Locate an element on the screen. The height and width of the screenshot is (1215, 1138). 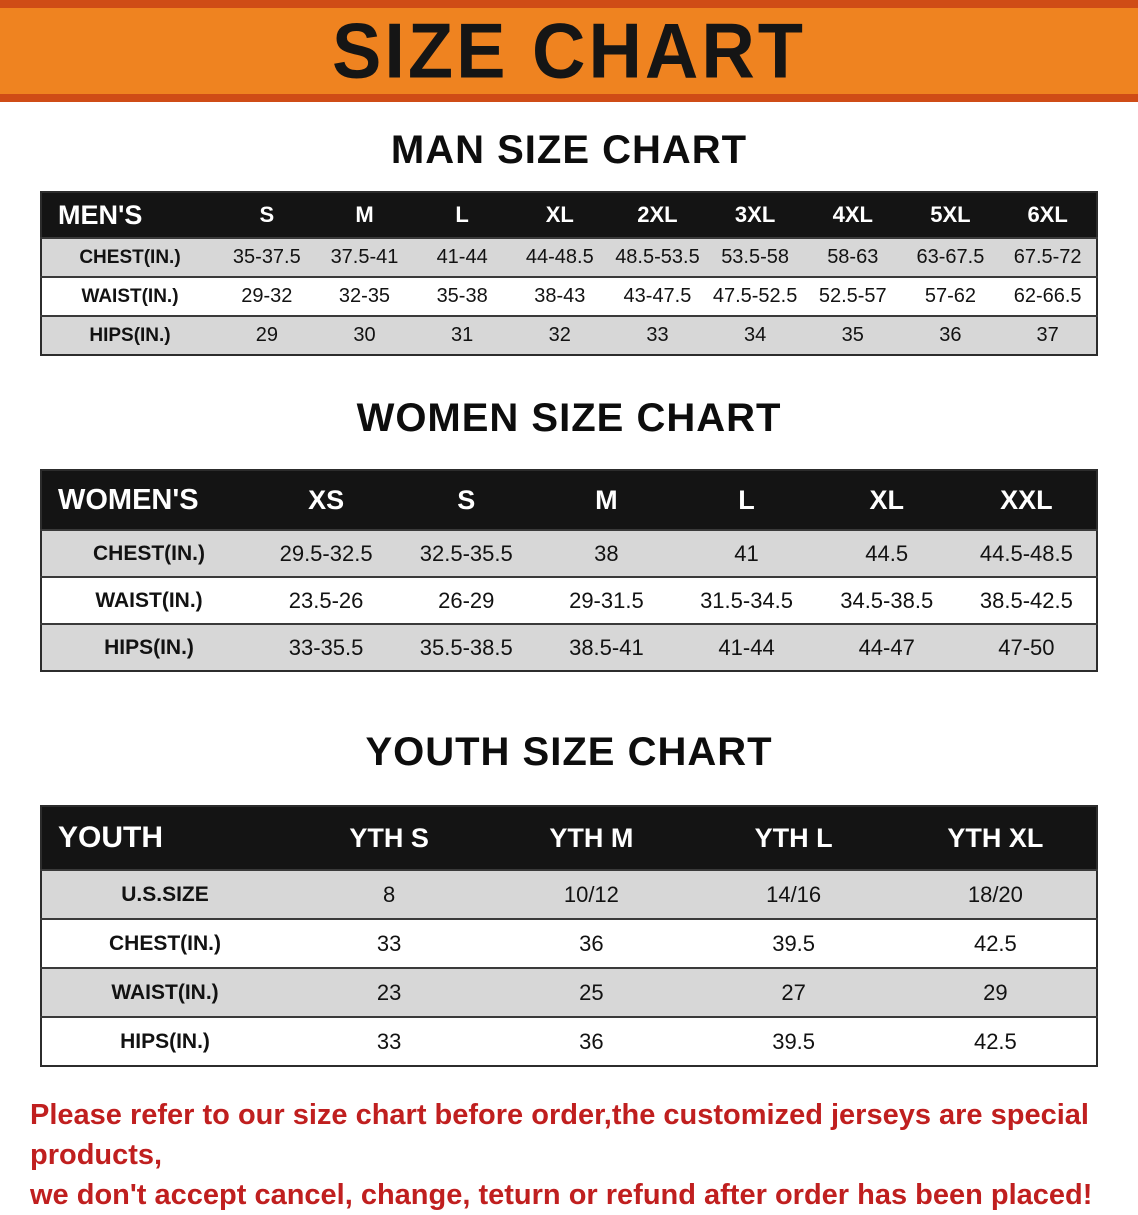
size-column-header: 5XL is located at coordinates (950, 215).